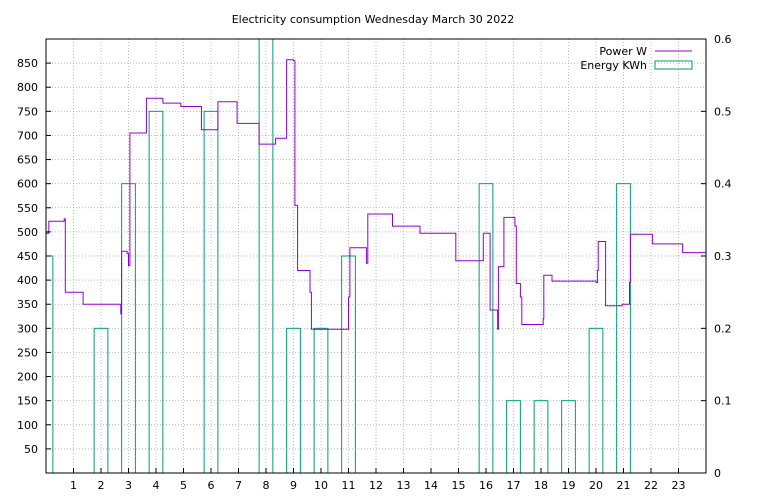 The image size is (768, 500). I want to click on x-tick-label: 8, so click(266, 485).